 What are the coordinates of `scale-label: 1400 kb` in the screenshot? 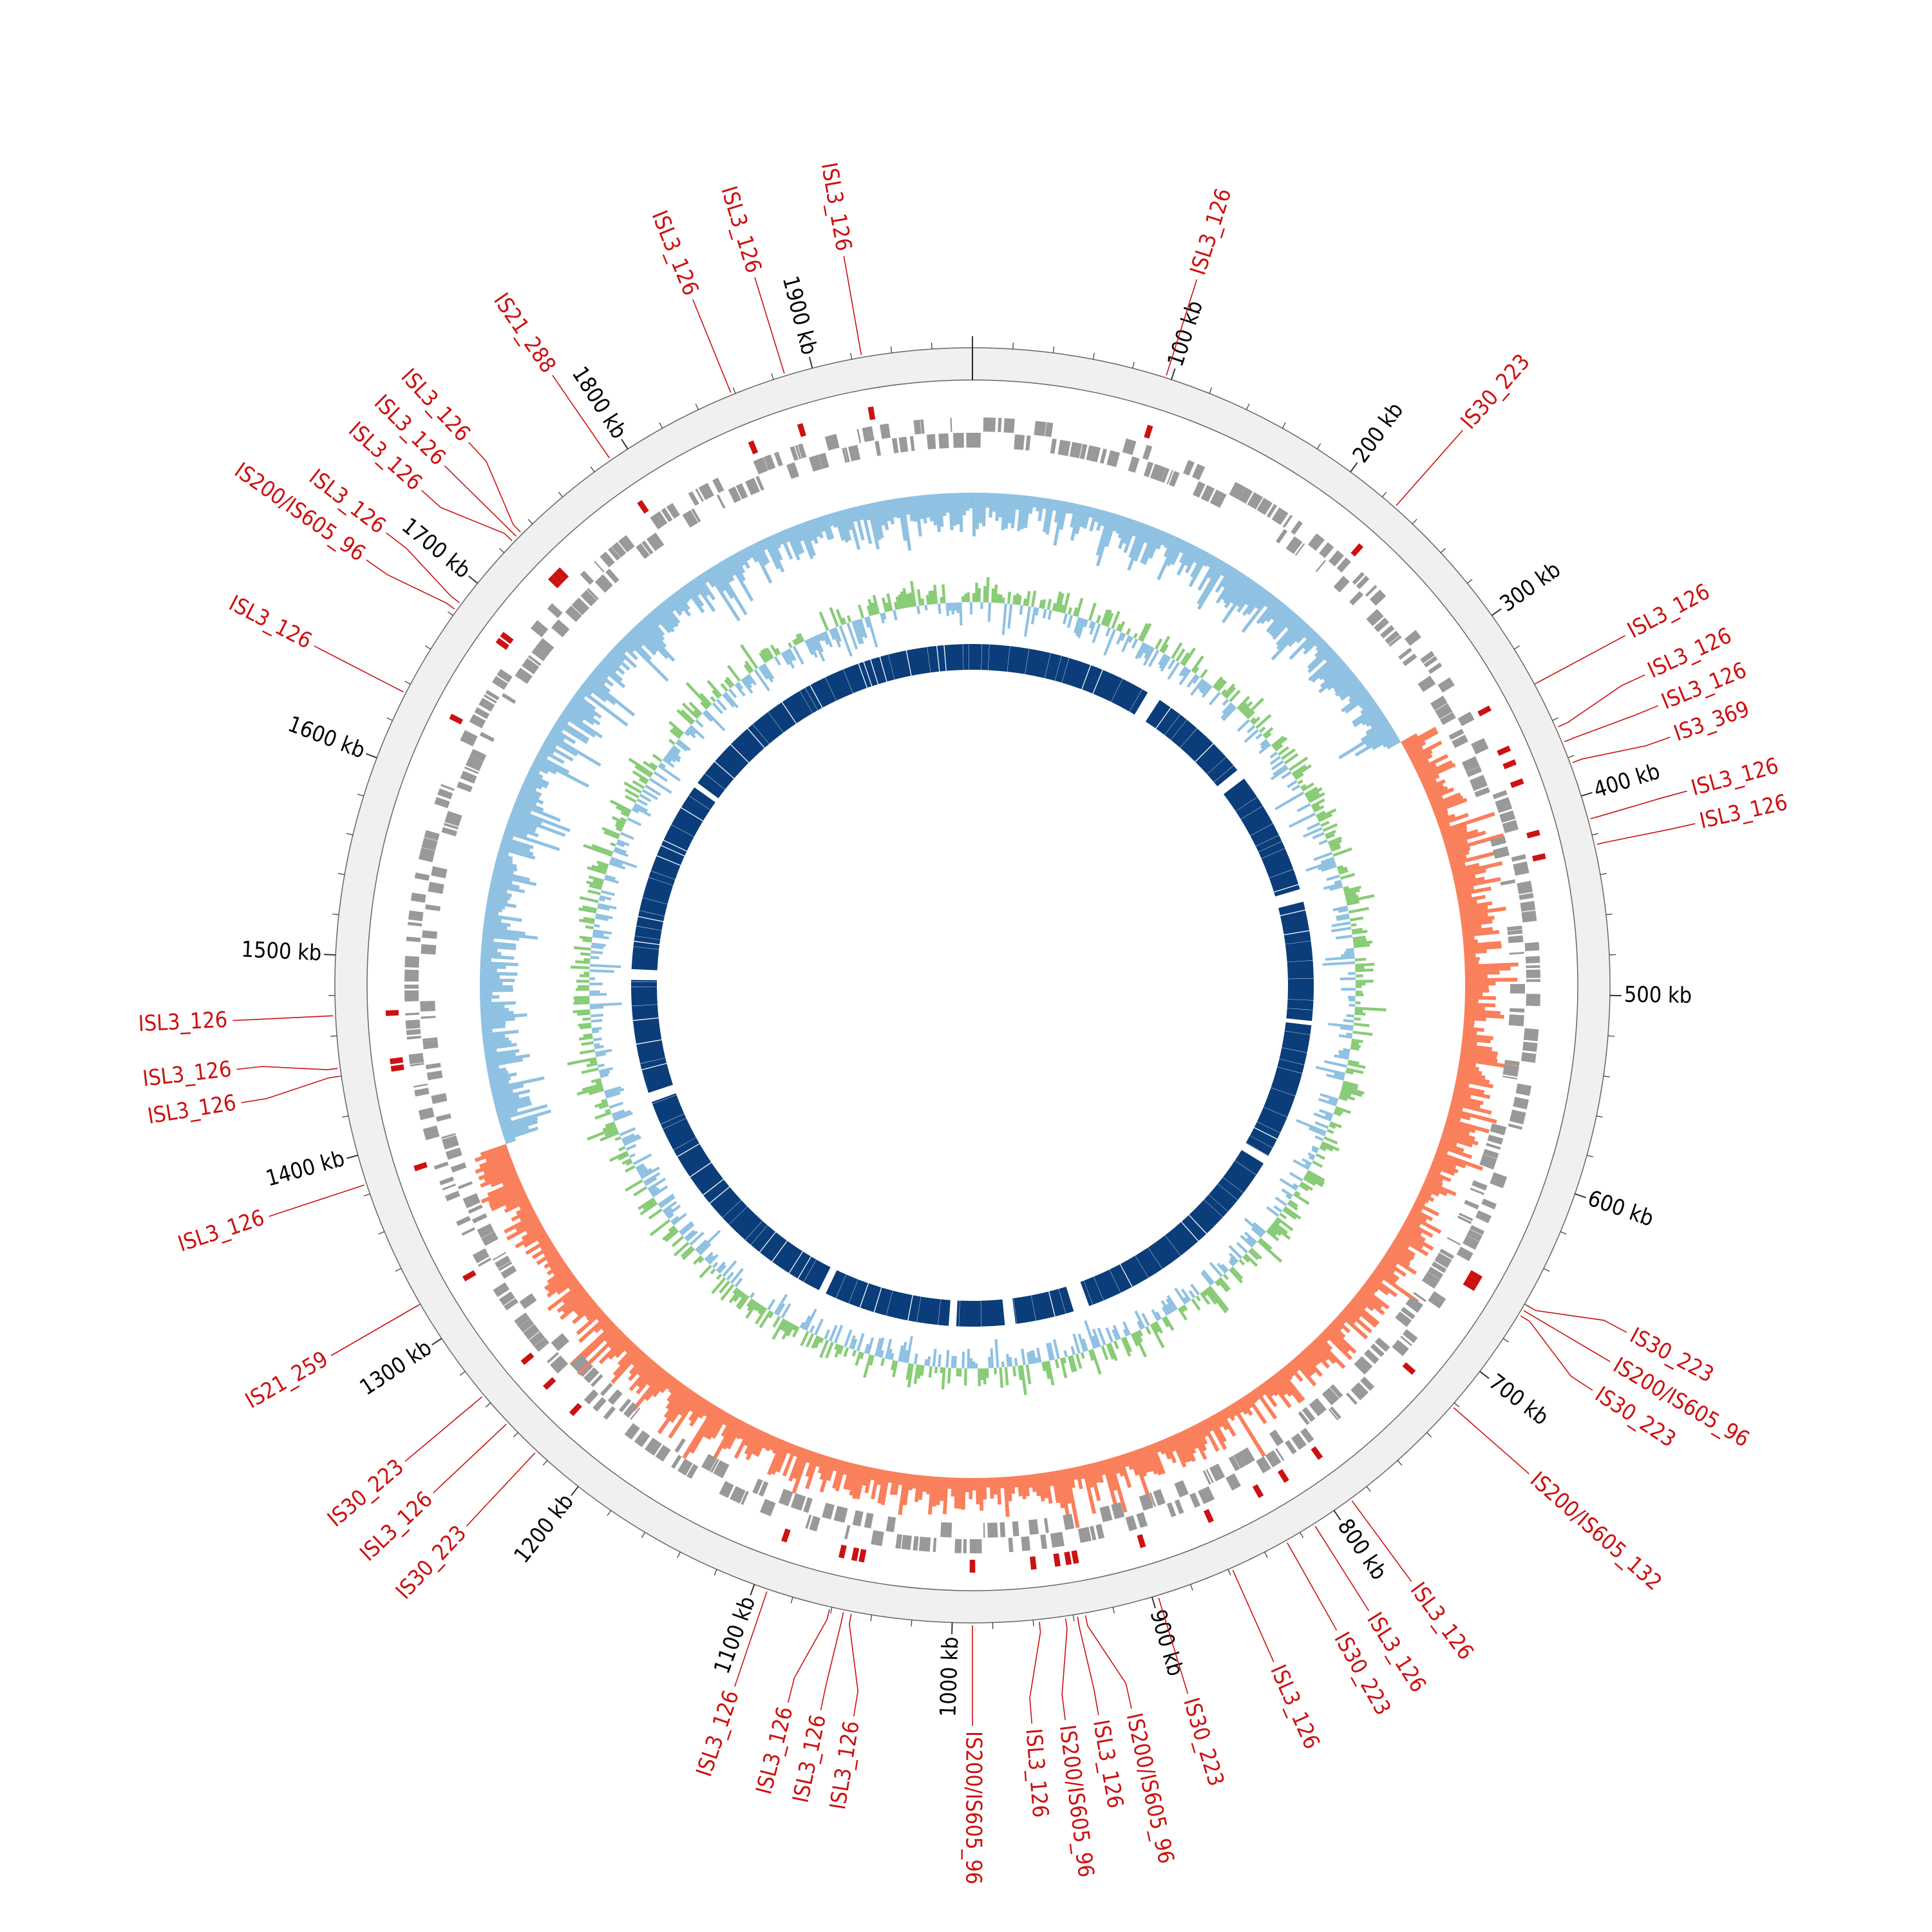 It's located at (305, 1169).